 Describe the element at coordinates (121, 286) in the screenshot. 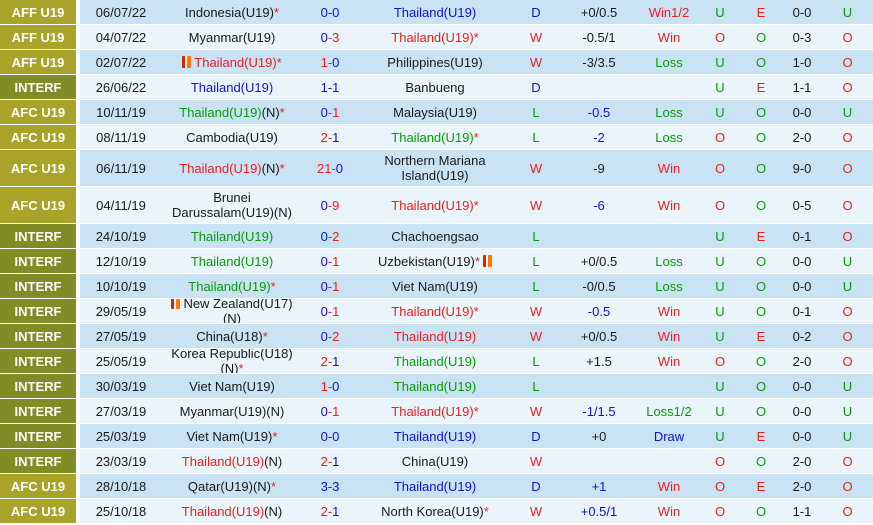

I see `match-date-text: 10/10/19` at that location.